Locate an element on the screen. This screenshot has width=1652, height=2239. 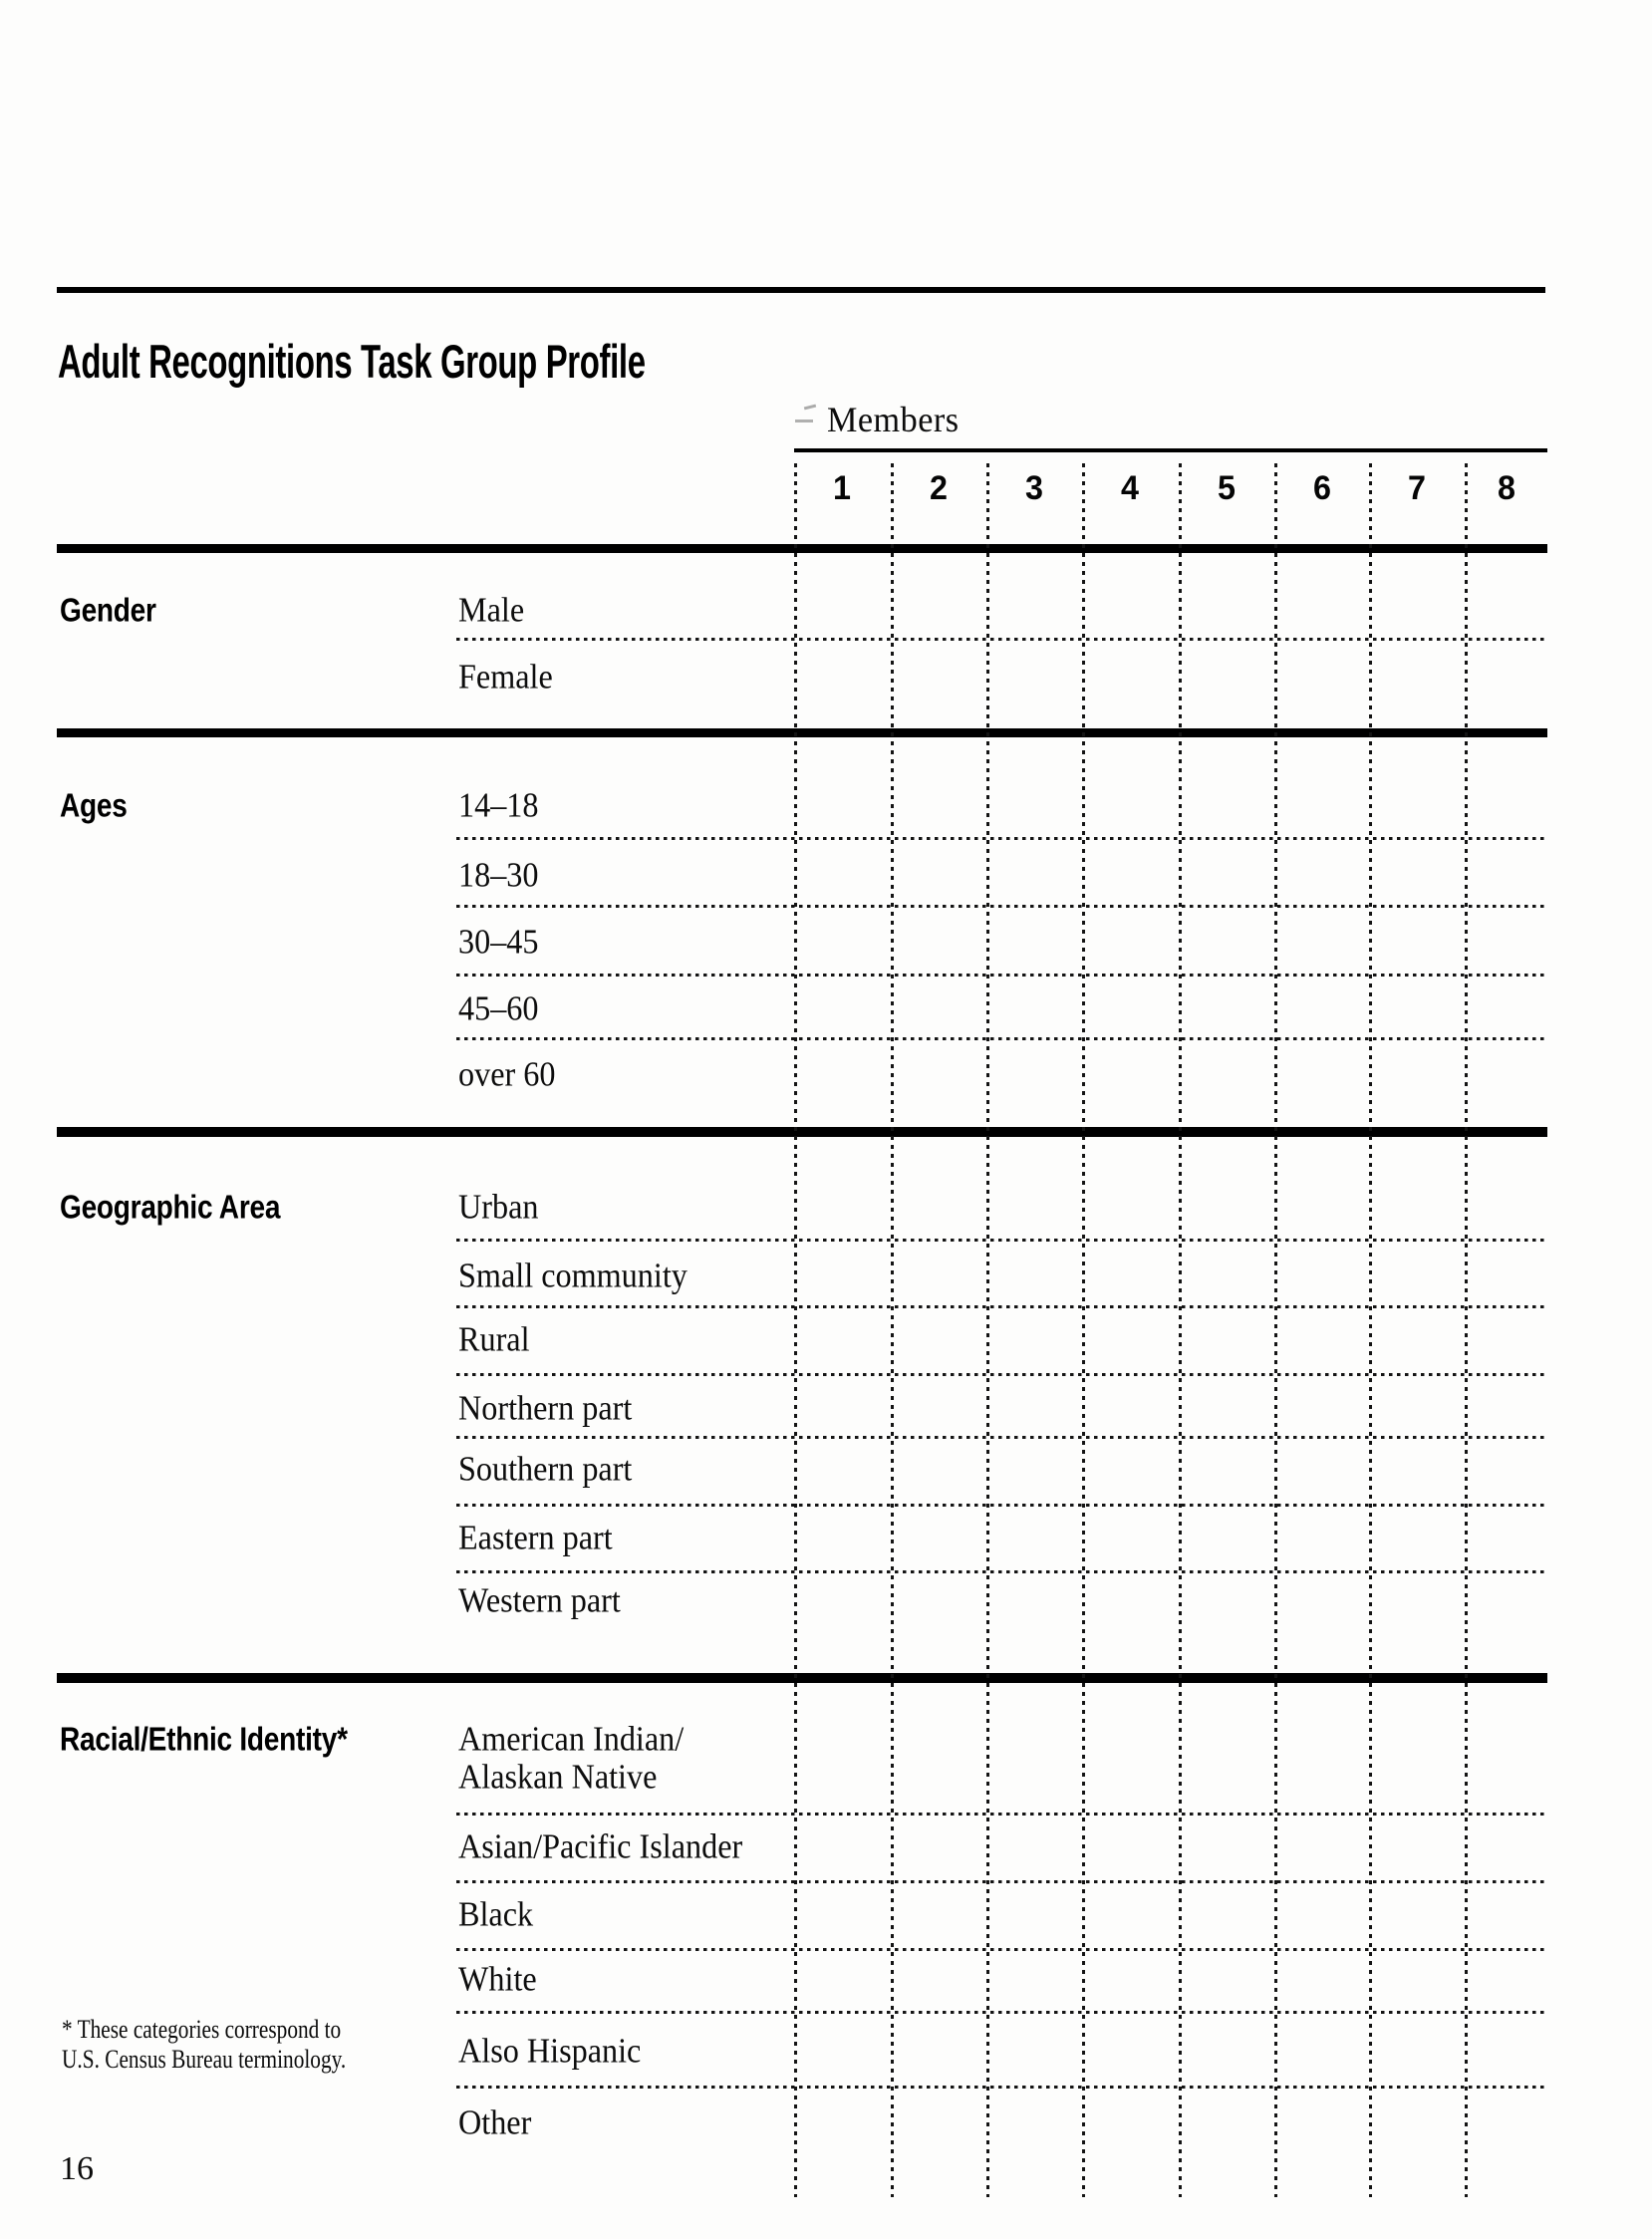
section-rule-gender-ages is located at coordinates (802, 733).